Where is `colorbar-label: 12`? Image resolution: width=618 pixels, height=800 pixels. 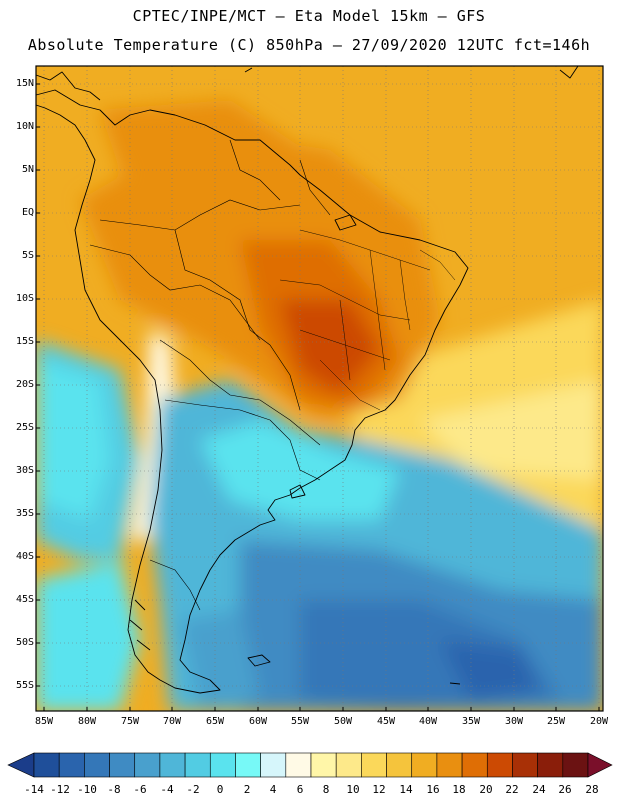 colorbar-label: 12 is located at coordinates (379, 789).